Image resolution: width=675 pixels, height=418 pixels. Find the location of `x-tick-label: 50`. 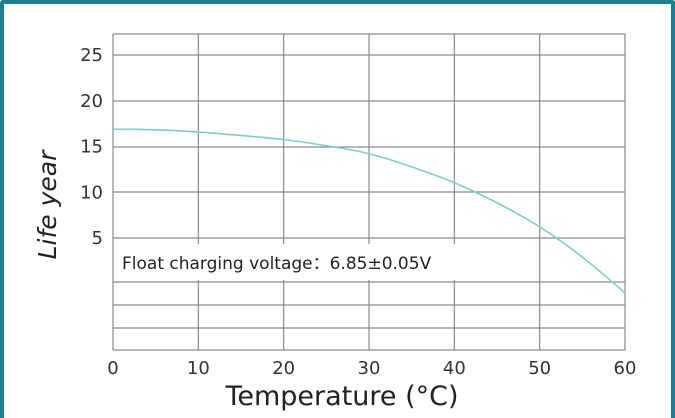

x-tick-label: 50 is located at coordinates (539, 368).